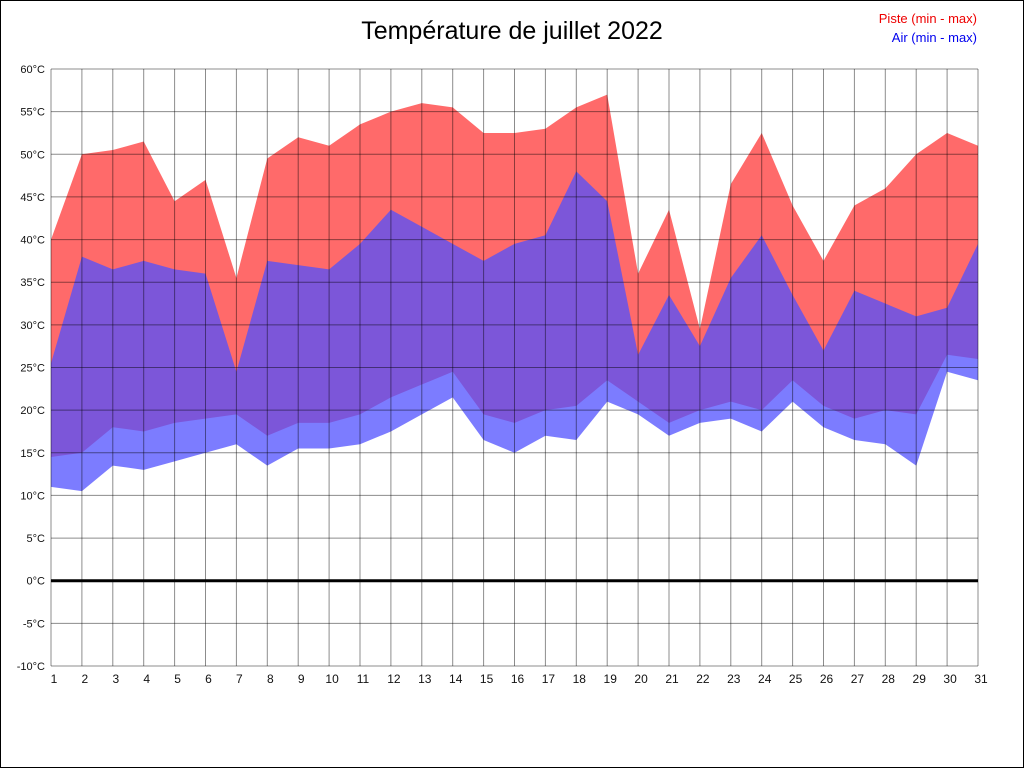 The height and width of the screenshot is (768, 1024). What do you see at coordinates (32, 496) in the screenshot?
I see `y-tick-label: 10°C` at bounding box center [32, 496].